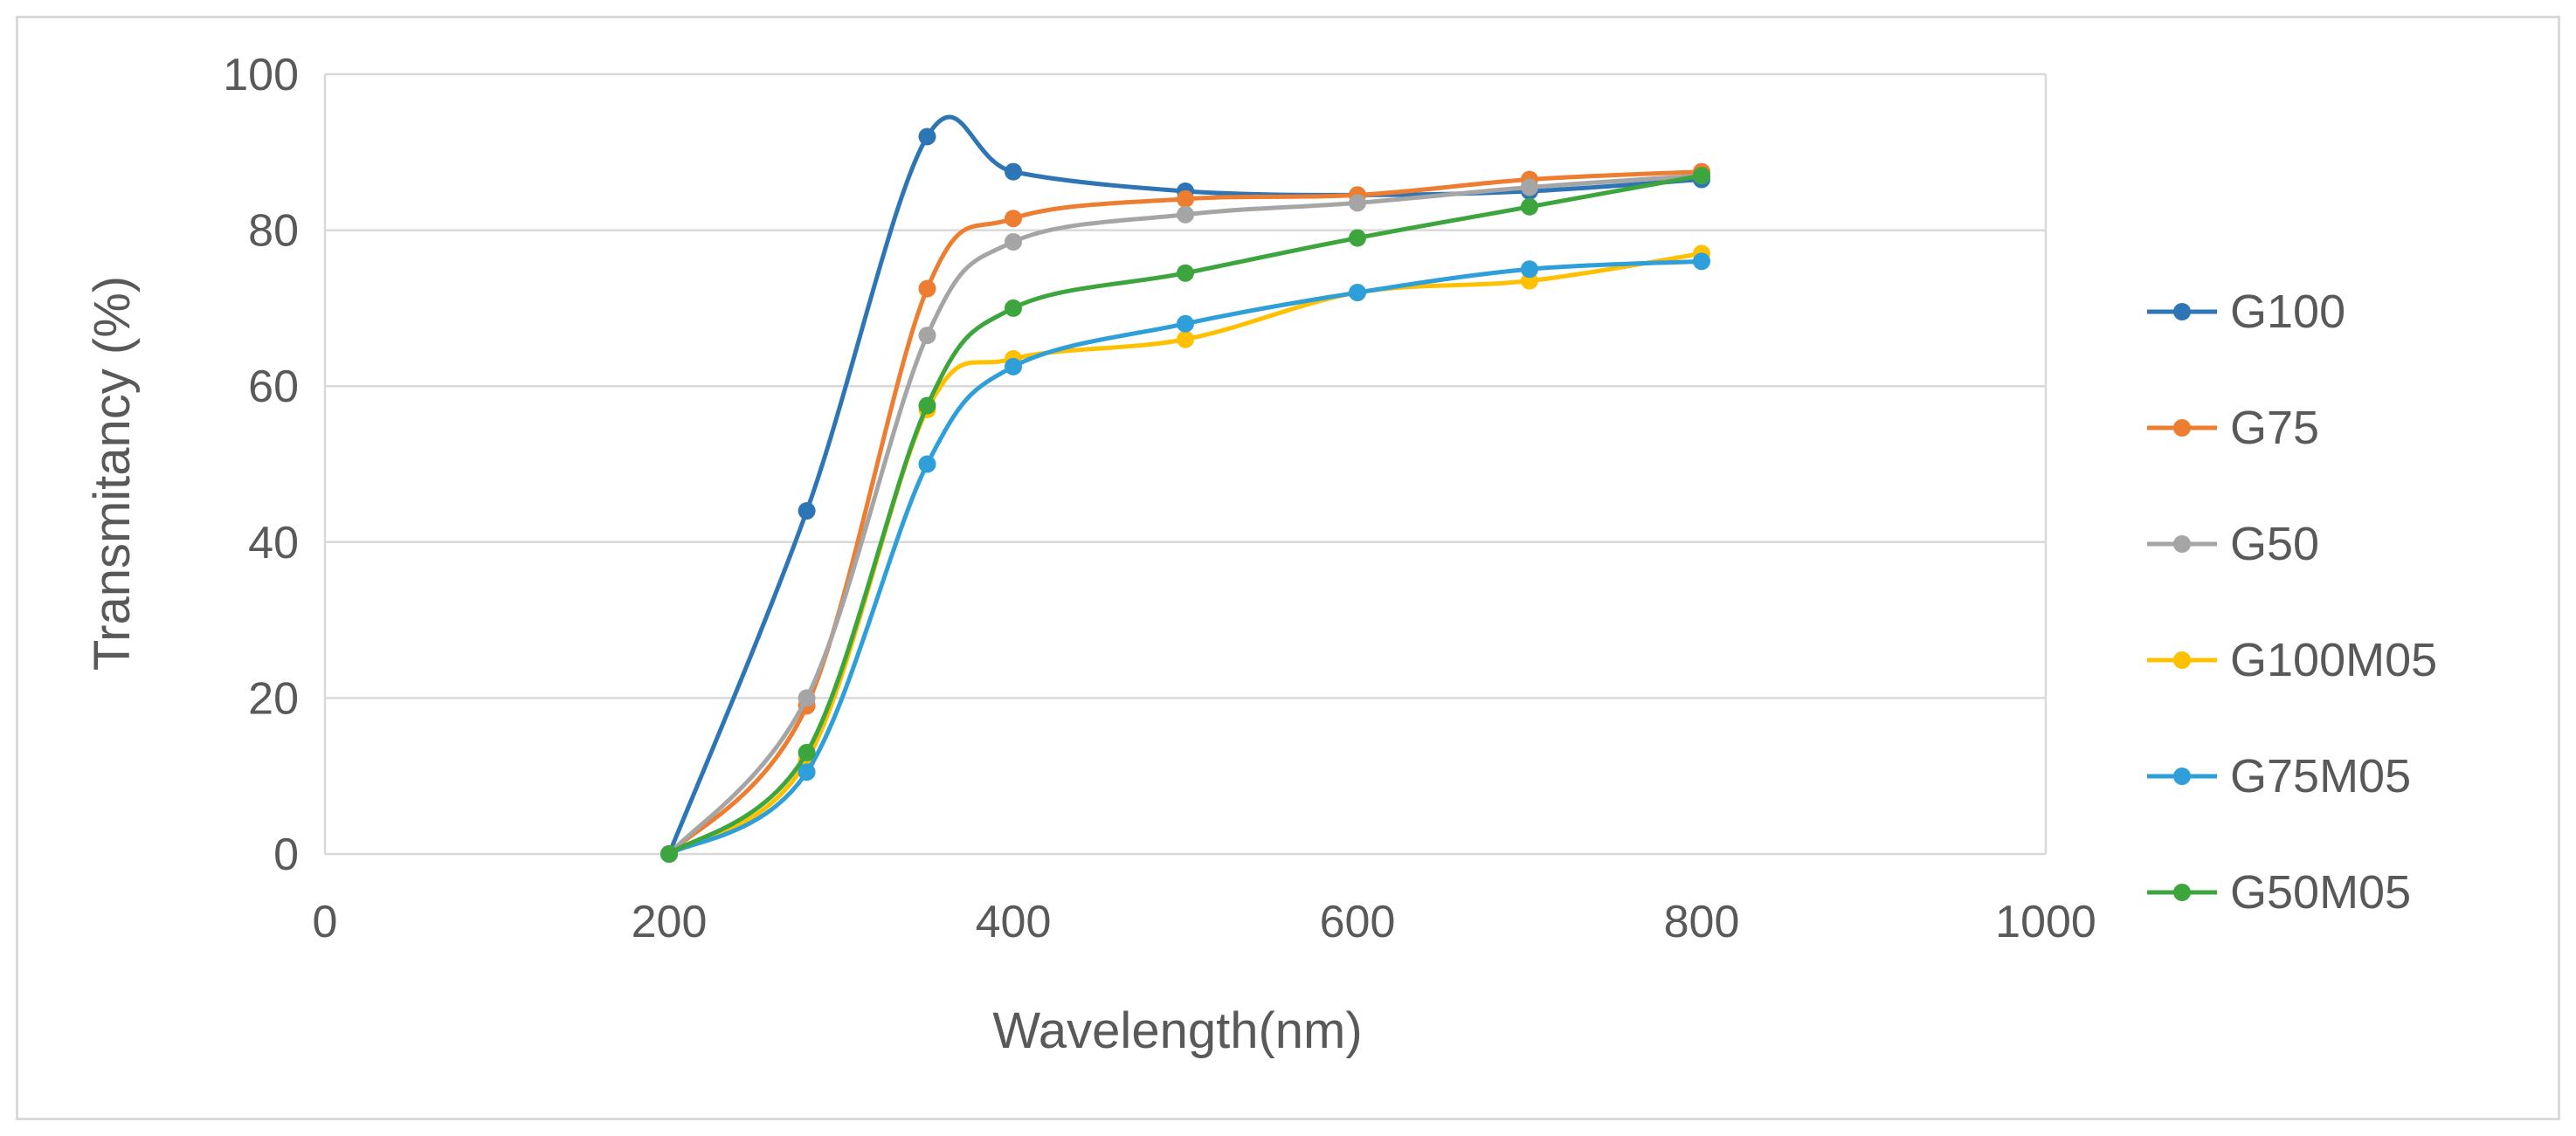 The width and height of the screenshot is (2576, 1136). What do you see at coordinates (325, 922) in the screenshot?
I see `x-tick-label: 0` at bounding box center [325, 922].